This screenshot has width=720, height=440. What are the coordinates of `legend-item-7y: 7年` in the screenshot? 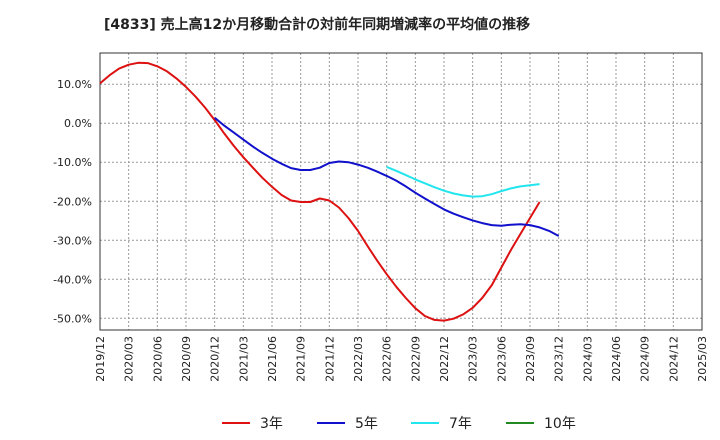 It's located at (441, 423).